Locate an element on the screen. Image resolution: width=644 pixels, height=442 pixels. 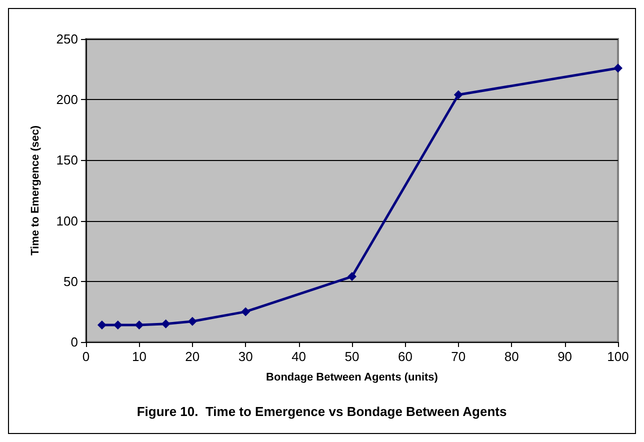
x-tick-label: 30 is located at coordinates (245, 356).